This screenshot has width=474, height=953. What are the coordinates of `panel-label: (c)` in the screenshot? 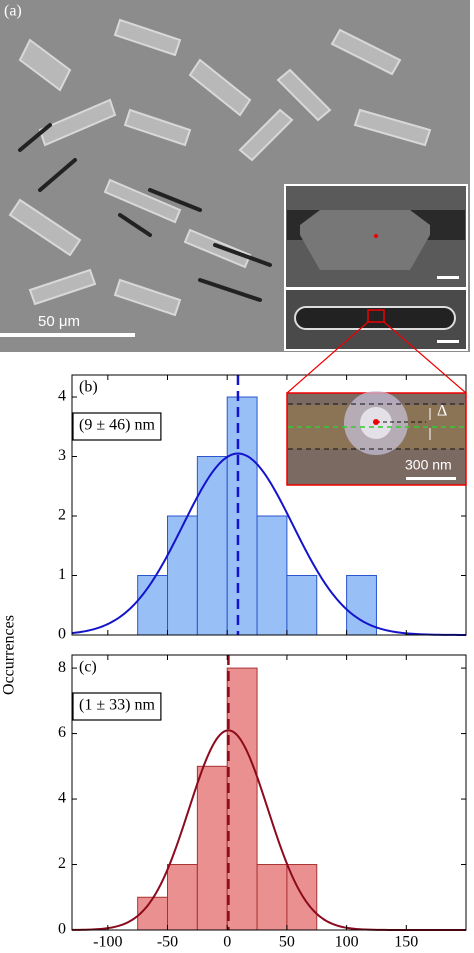 It's located at (88, 667).